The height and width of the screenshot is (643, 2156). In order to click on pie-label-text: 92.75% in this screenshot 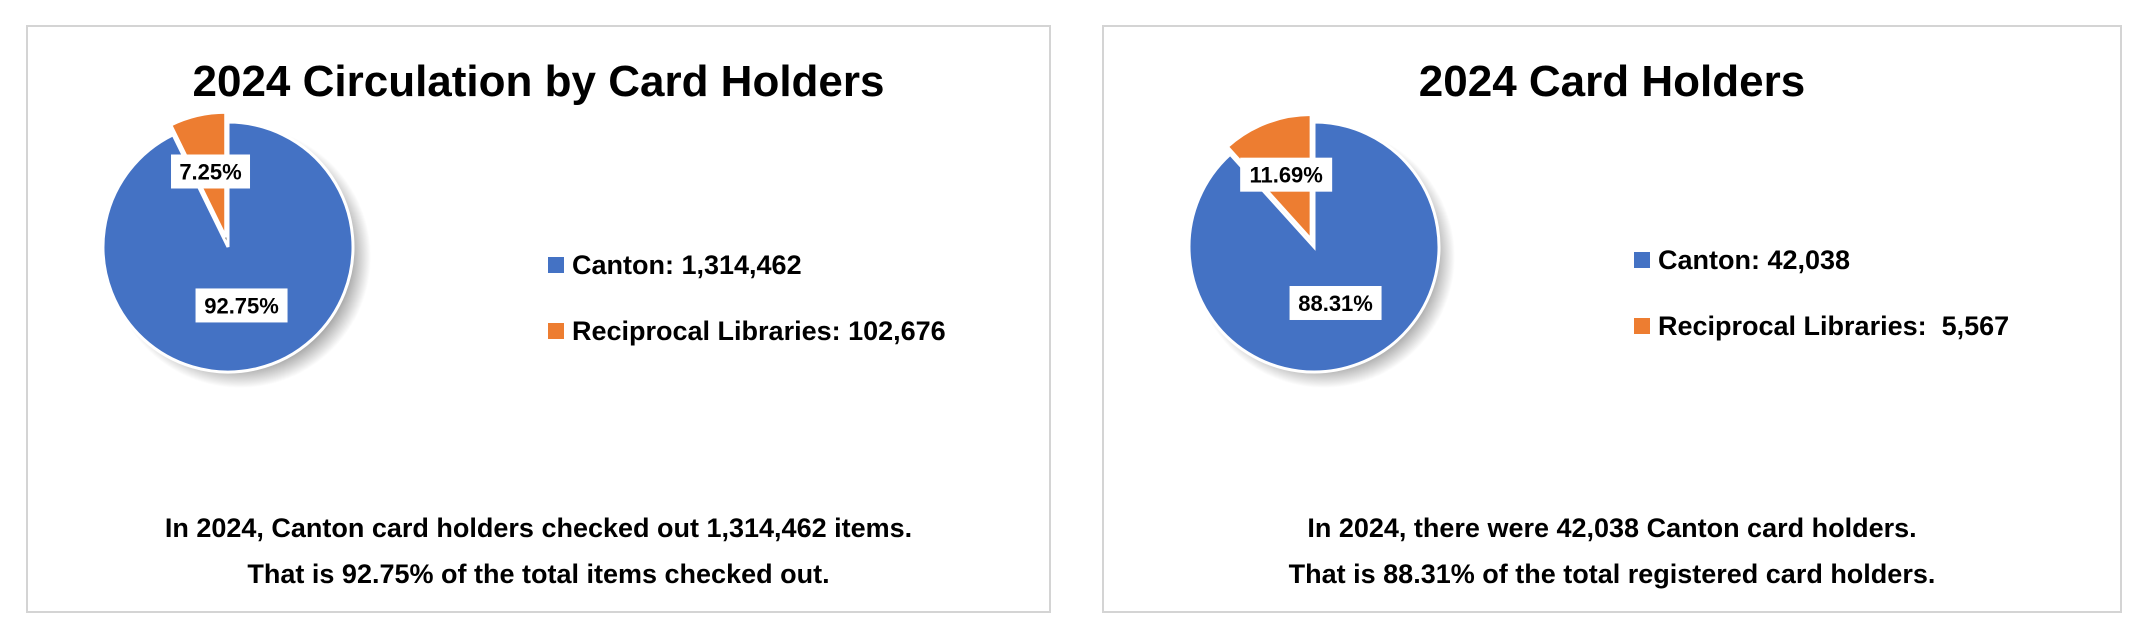, I will do `click(241, 305)`.